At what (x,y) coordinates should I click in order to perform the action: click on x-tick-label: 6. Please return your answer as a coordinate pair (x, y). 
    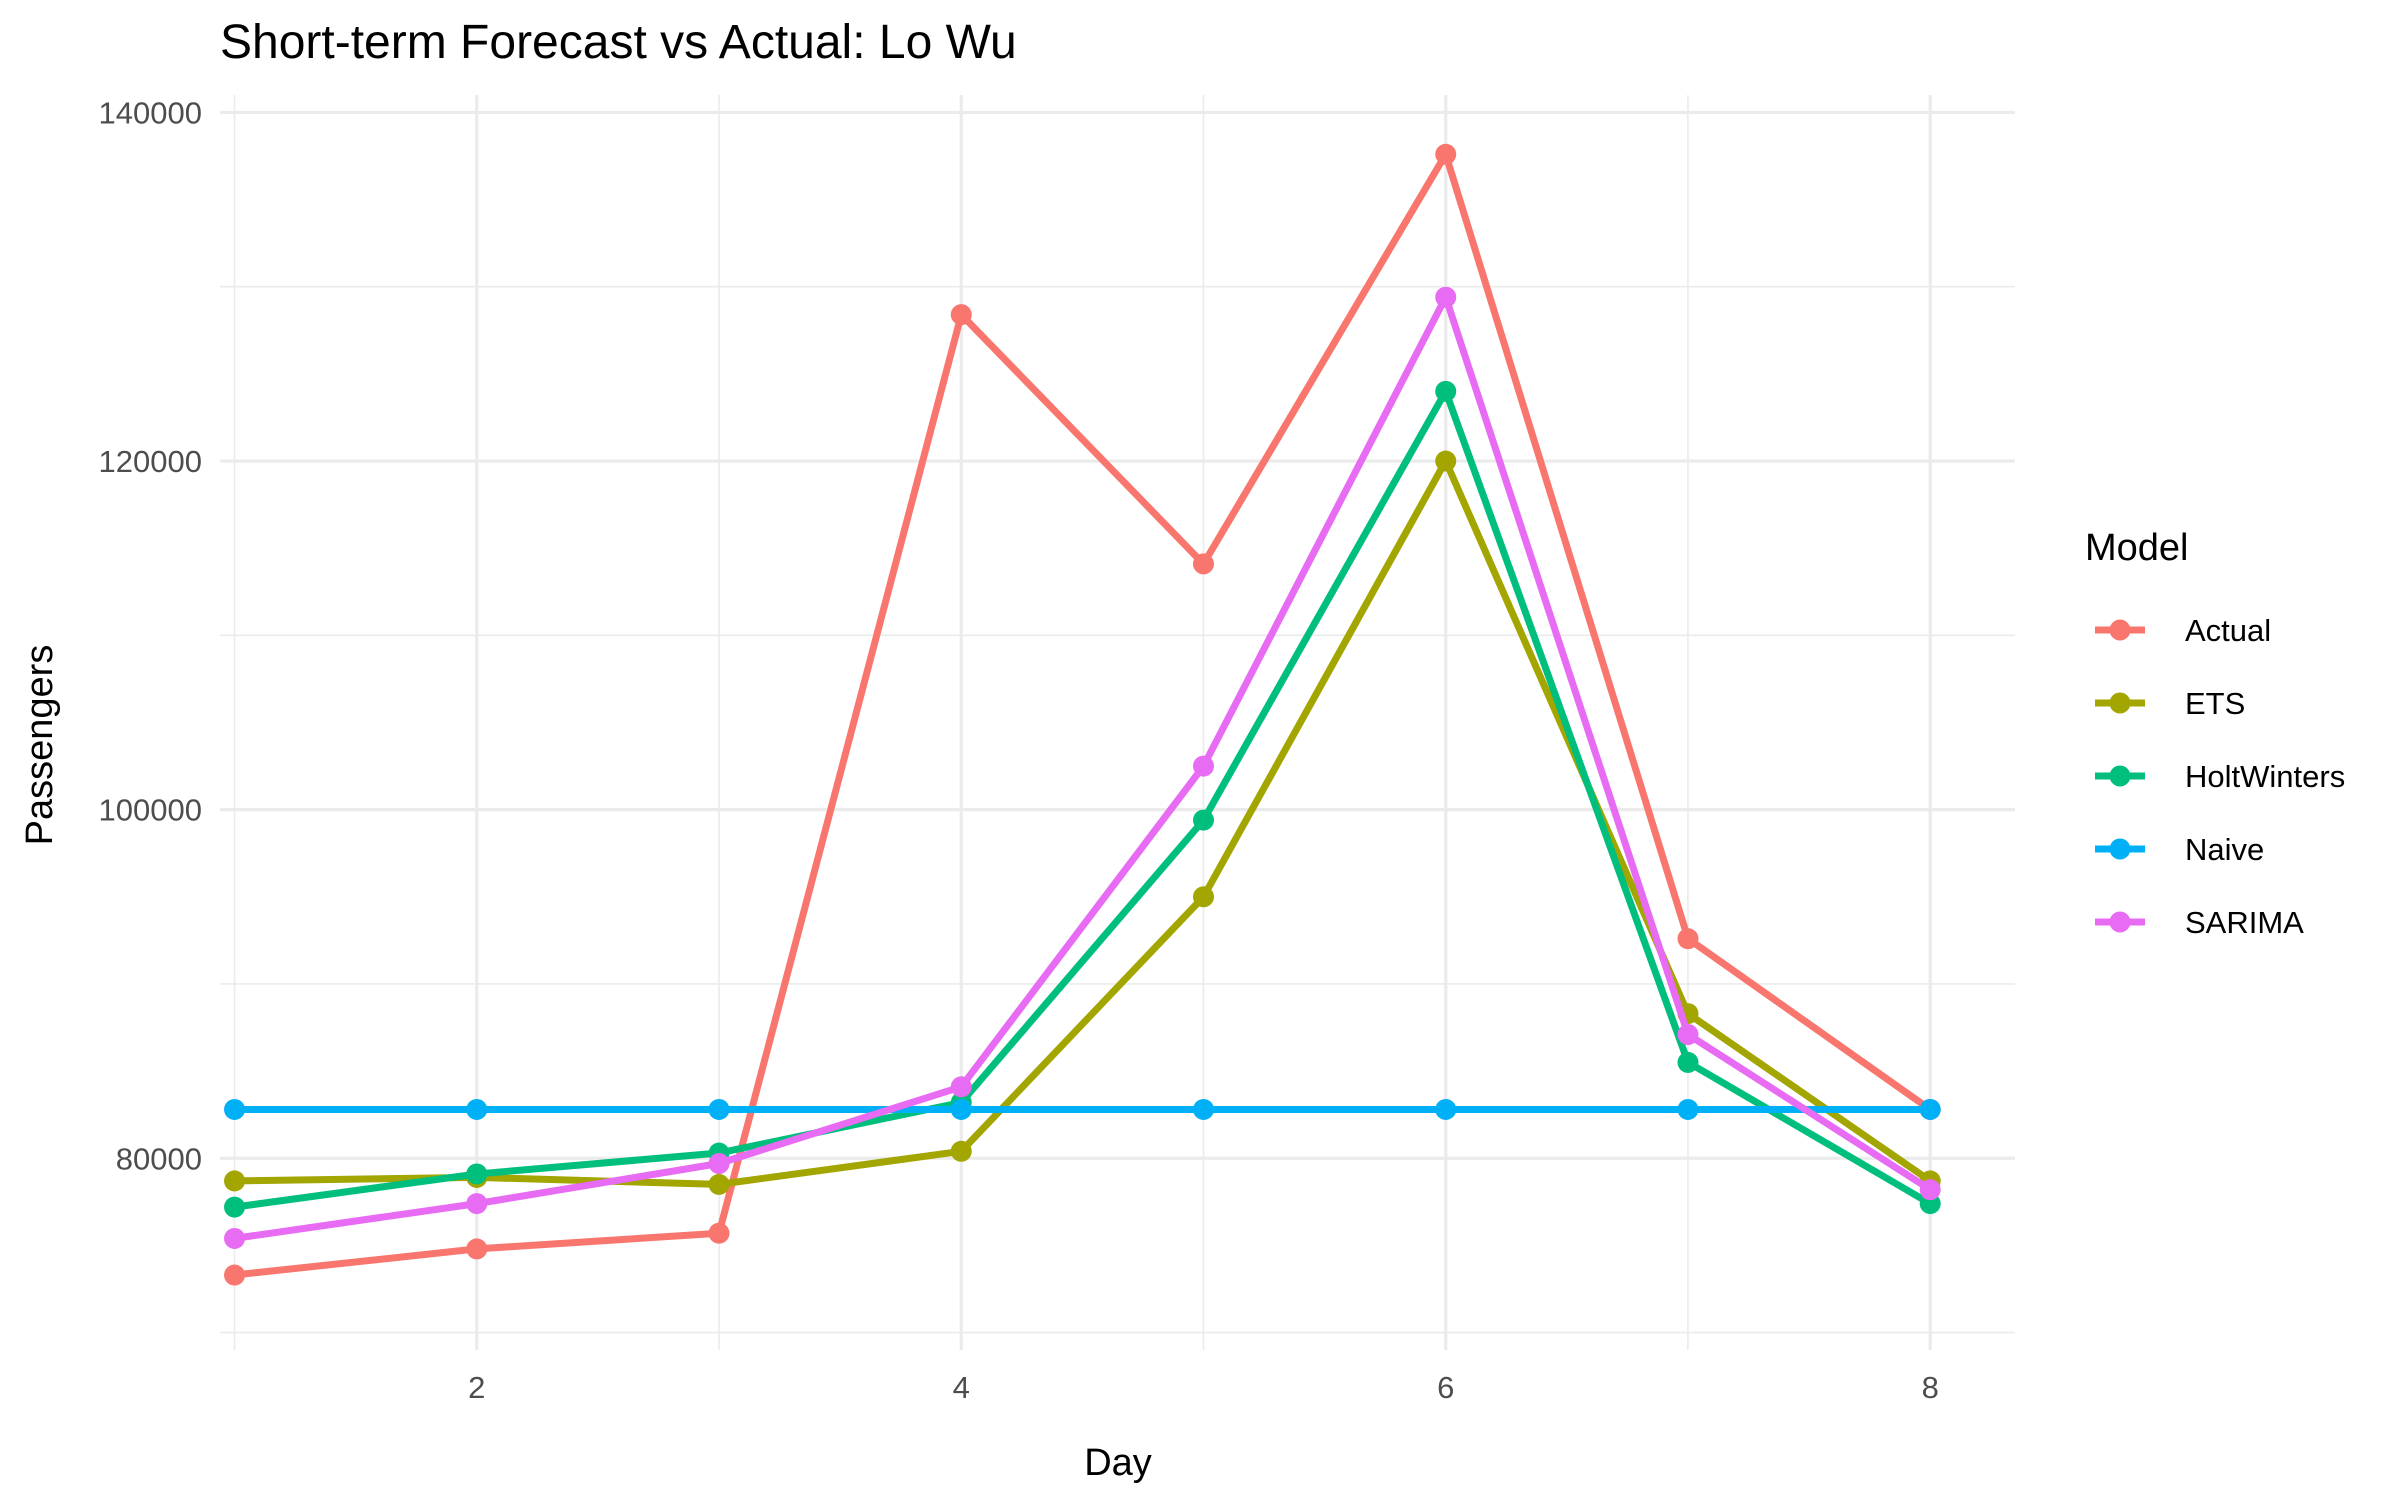
    Looking at the image, I should click on (1445, 1387).